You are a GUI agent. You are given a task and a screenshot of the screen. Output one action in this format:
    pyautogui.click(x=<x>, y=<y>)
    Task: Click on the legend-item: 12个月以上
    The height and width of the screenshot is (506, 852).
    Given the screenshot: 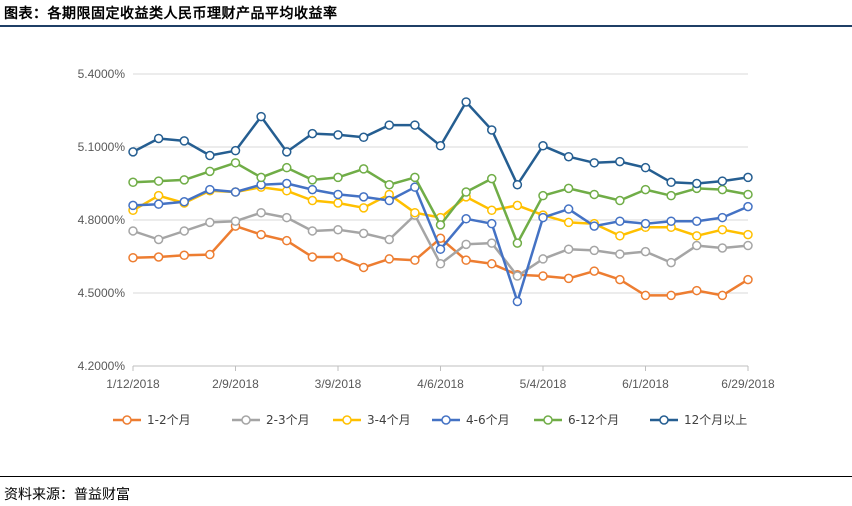 What is the action you would take?
    pyautogui.click(x=698, y=420)
    